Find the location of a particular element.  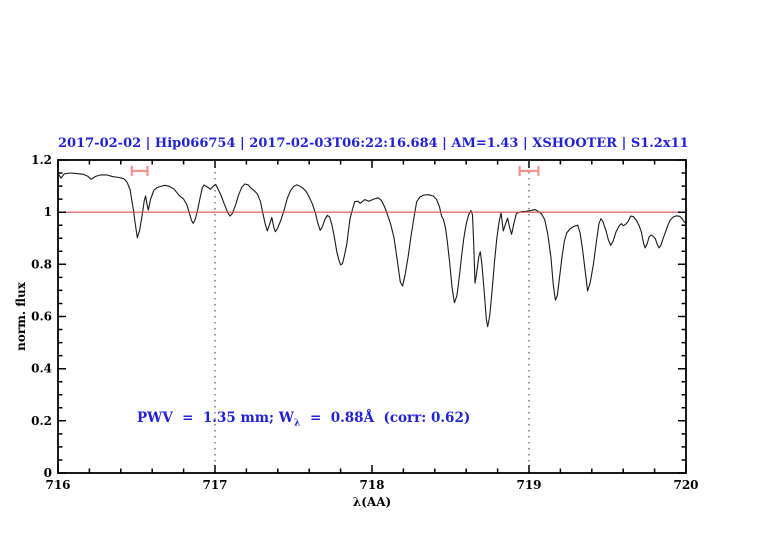

x-tick-label-719: 719 is located at coordinates (528, 485).